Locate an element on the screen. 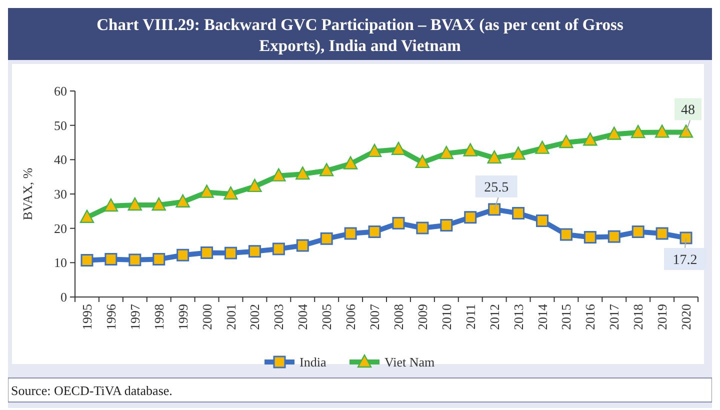 This screenshot has width=720, height=410. x-tick-label: 2005 is located at coordinates (326, 317).